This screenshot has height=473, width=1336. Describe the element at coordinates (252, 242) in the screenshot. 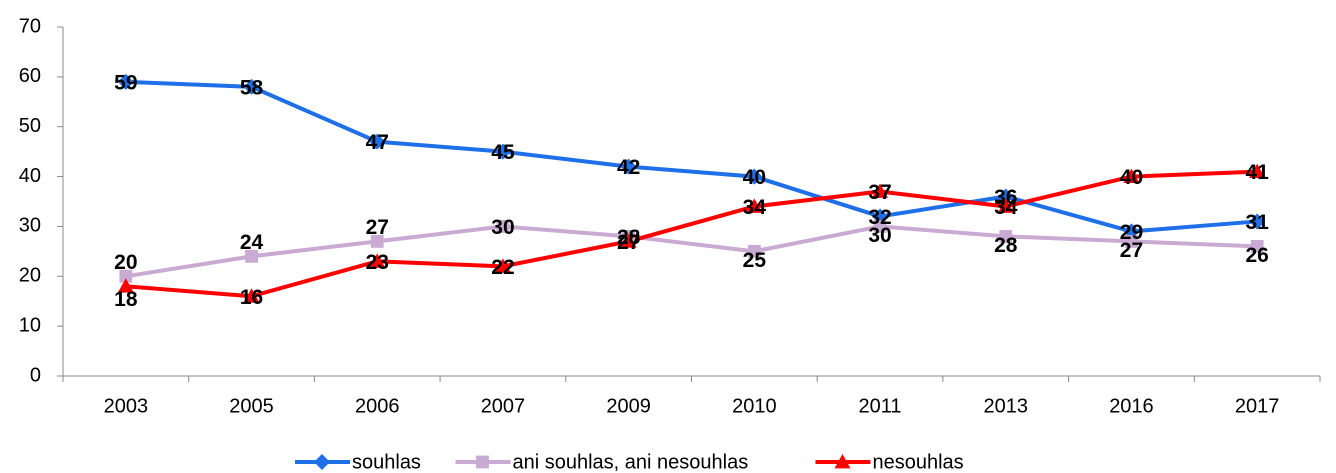

I see `data-label: 24` at that location.